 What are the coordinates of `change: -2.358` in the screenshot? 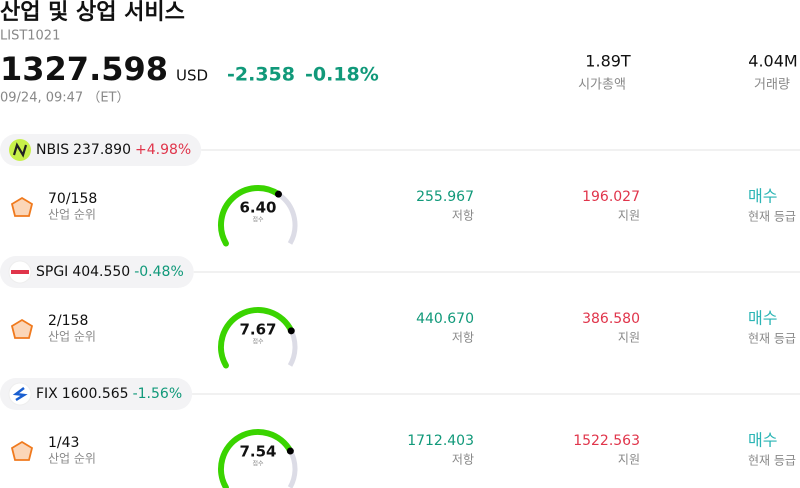 It's located at (261, 75).